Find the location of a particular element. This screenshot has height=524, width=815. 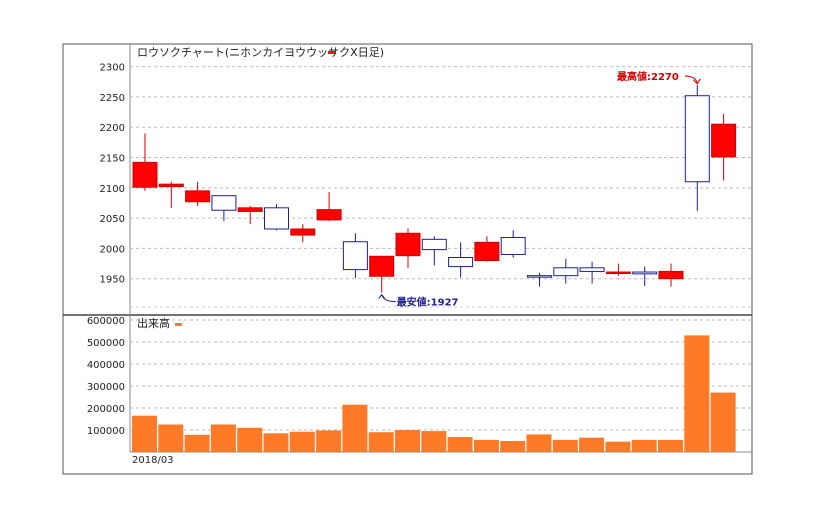

volume-y-tick-label: 500000 is located at coordinates (106, 343).